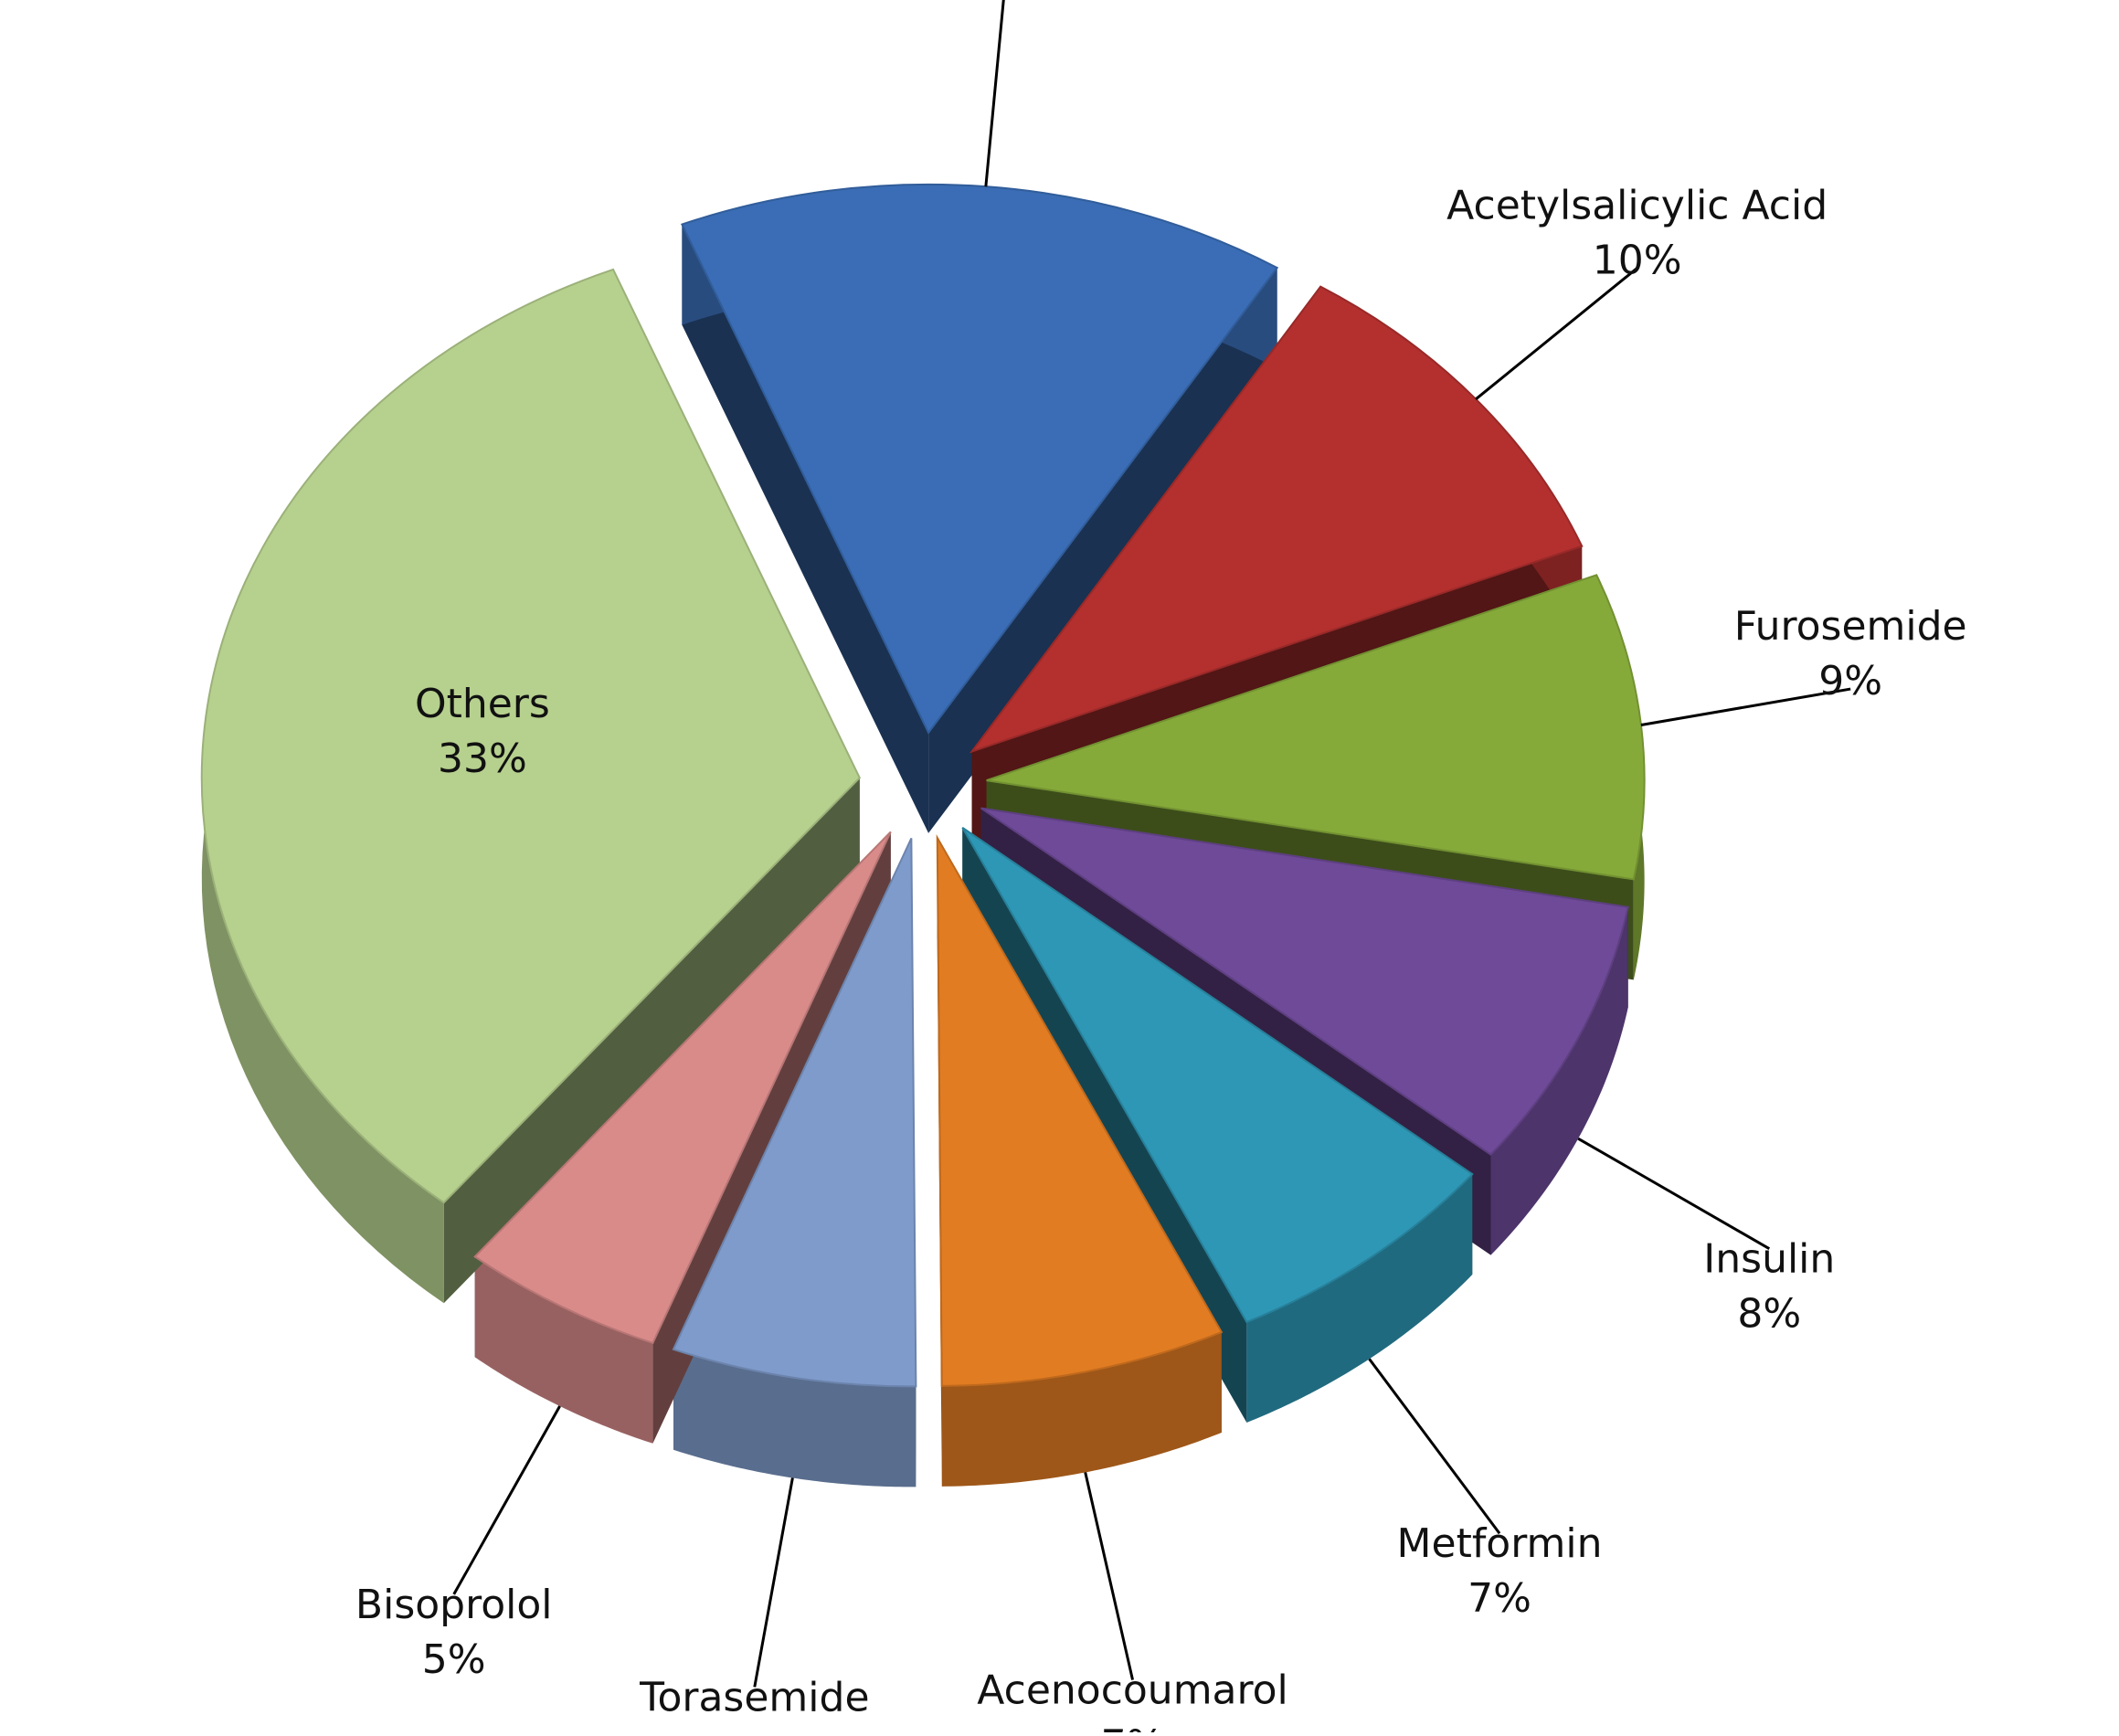  What do you see at coordinates (483, 704) in the screenshot?
I see `slice-label: Others` at bounding box center [483, 704].